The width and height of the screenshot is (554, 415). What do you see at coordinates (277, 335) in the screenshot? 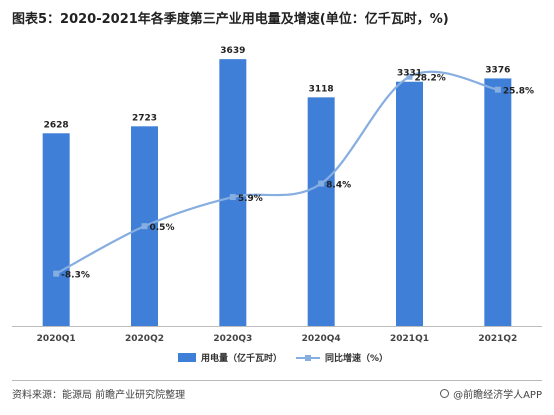
I see `x-axis: 2020Q1 2020Q2 2020Q3 2020Q4 2021Q1 2021Q2` at bounding box center [277, 335].